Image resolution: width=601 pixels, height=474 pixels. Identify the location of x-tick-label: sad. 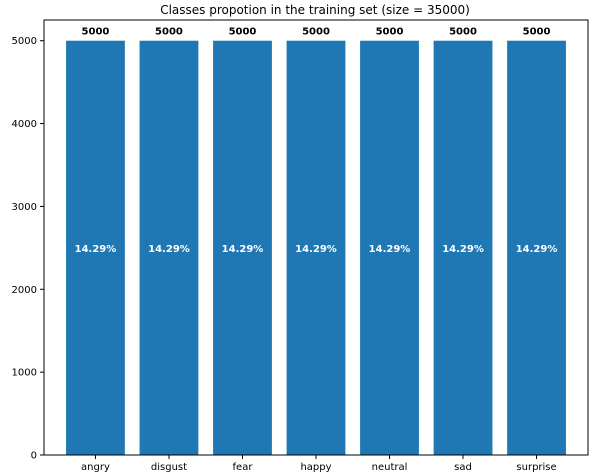
(463, 467).